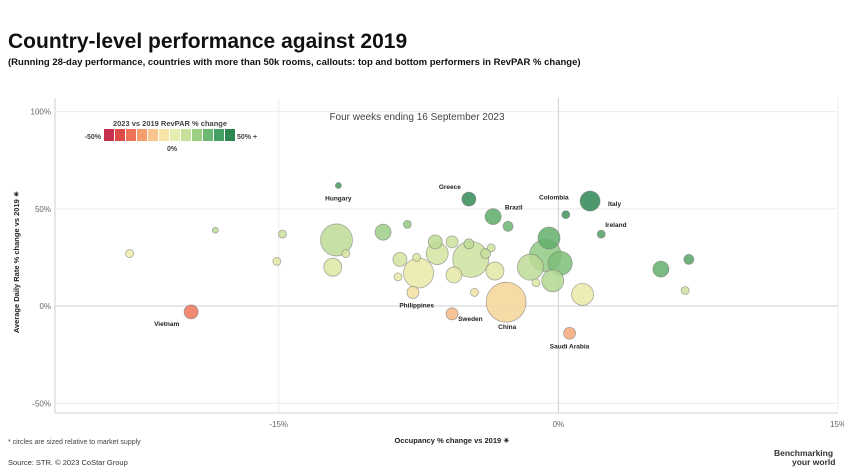 Image resolution: width=844 pixels, height=475 pixels. Describe the element at coordinates (559, 424) in the screenshot. I see `x-tick-label: 0%` at that location.